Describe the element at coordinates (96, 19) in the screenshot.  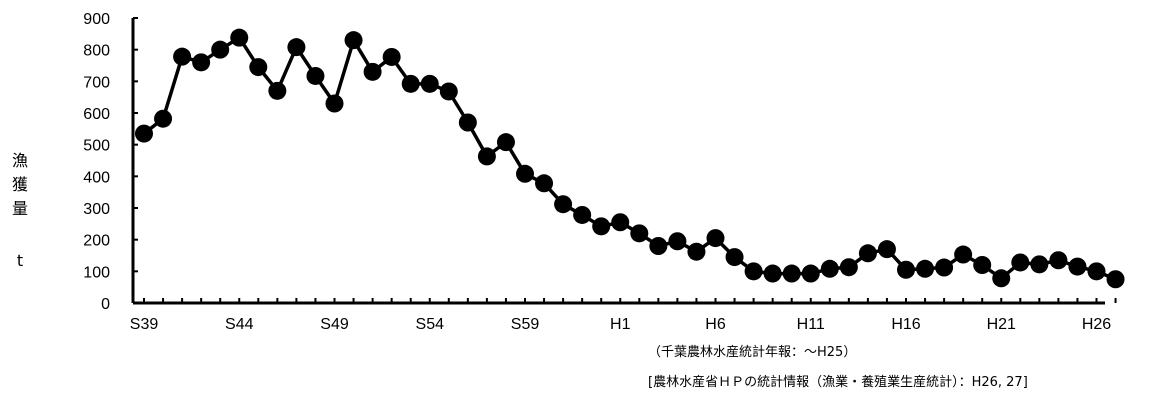
I see `y-tick-label: 900` at that location.